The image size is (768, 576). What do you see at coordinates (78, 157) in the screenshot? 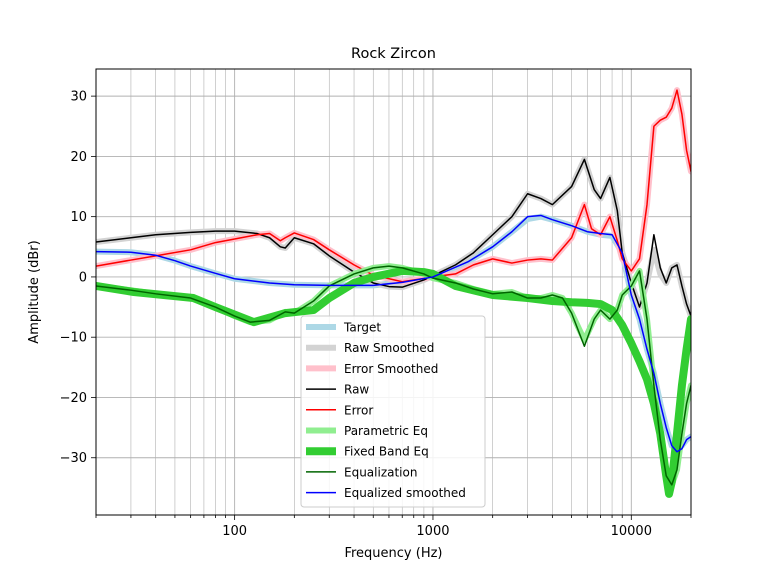
I see `y-tick-label: 20` at bounding box center [78, 157].